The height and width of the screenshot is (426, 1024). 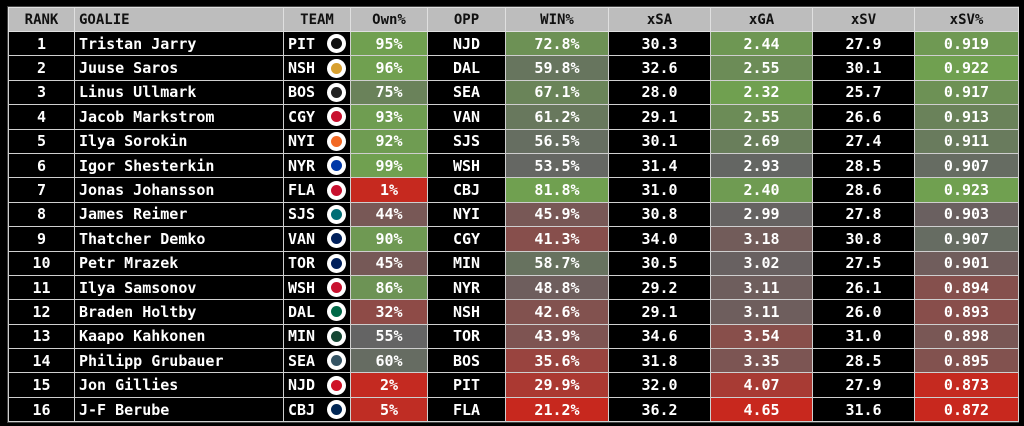 What do you see at coordinates (179, 141) in the screenshot?
I see `cell-goalie: Ilya Sorokin` at bounding box center [179, 141].